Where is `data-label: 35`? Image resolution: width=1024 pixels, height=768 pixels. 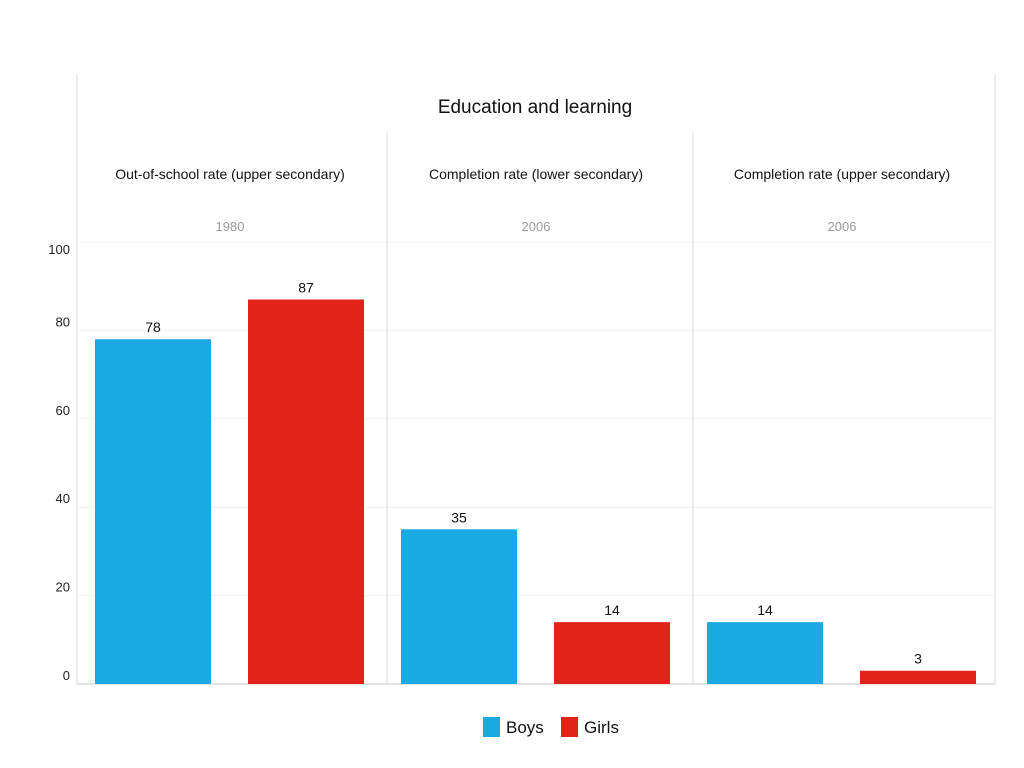 data-label: 35 is located at coordinates (459, 517).